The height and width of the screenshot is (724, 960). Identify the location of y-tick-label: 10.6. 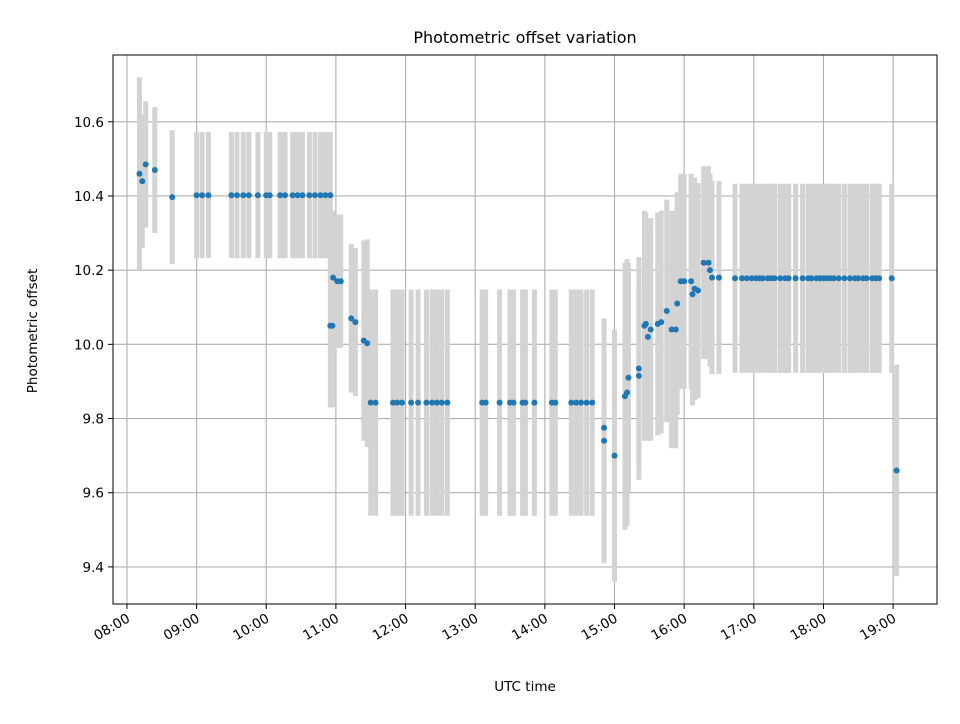
(89, 123).